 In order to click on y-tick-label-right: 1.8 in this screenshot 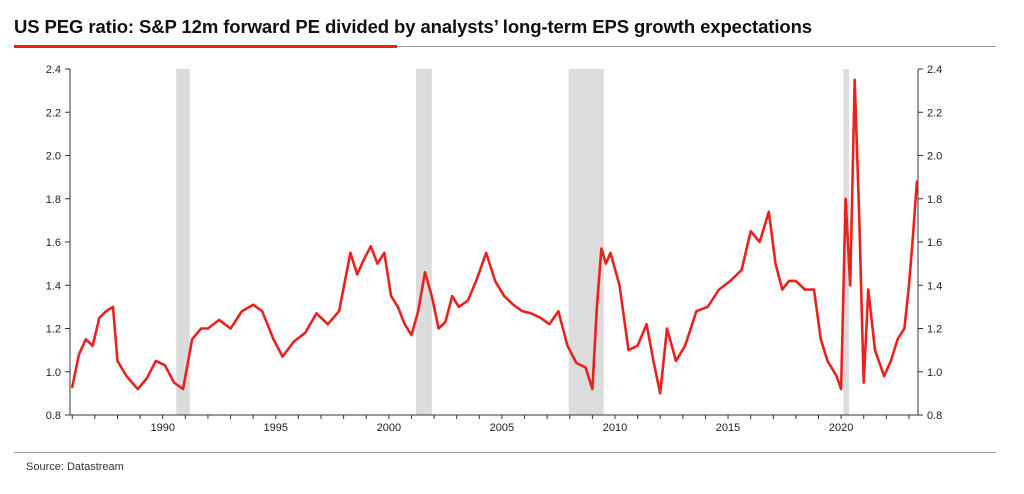, I will do `click(934, 200)`.